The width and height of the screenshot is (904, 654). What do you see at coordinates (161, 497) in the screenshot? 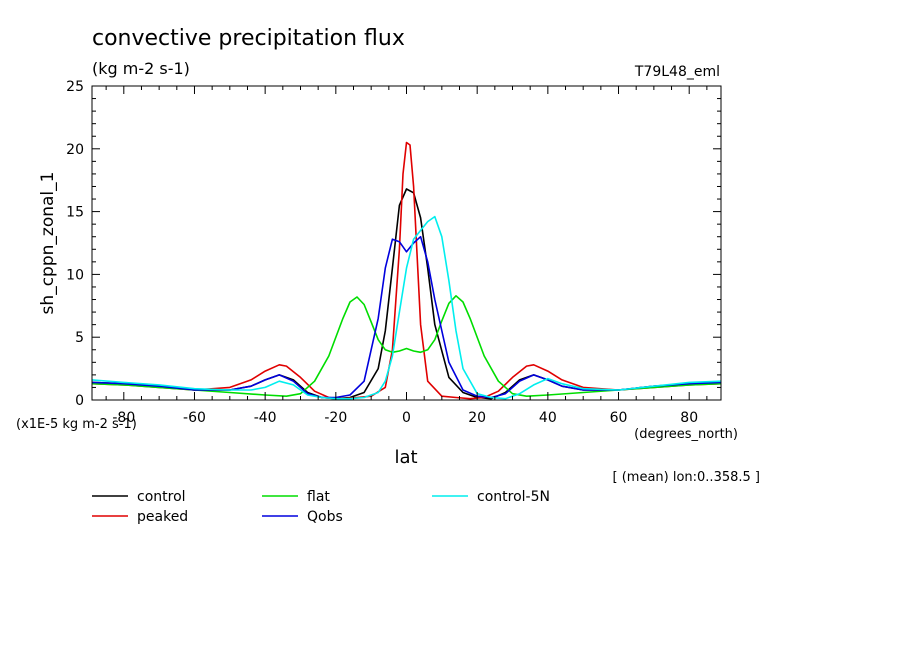
I see `legend-label: control` at bounding box center [161, 497].